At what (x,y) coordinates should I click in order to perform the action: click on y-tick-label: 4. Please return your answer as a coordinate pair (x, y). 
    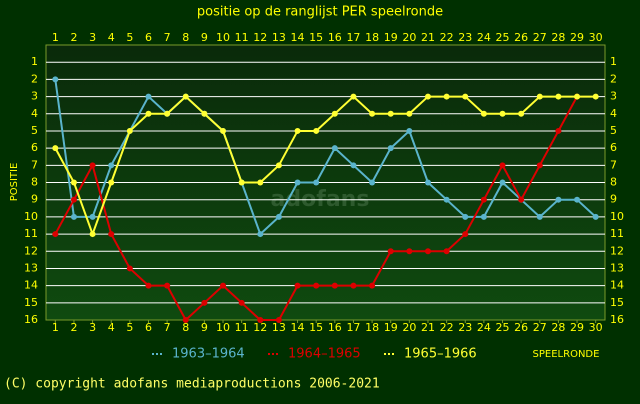
    Looking at the image, I should click on (34, 113).